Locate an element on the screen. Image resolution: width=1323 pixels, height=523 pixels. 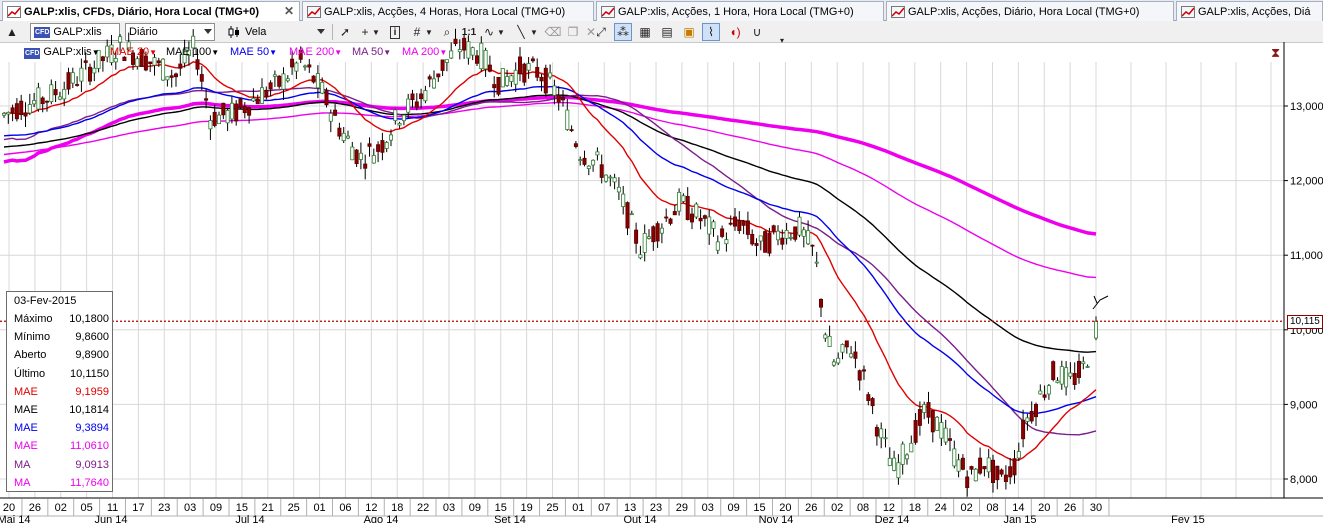
sound-icon: ◖) is located at coordinates (735, 32).